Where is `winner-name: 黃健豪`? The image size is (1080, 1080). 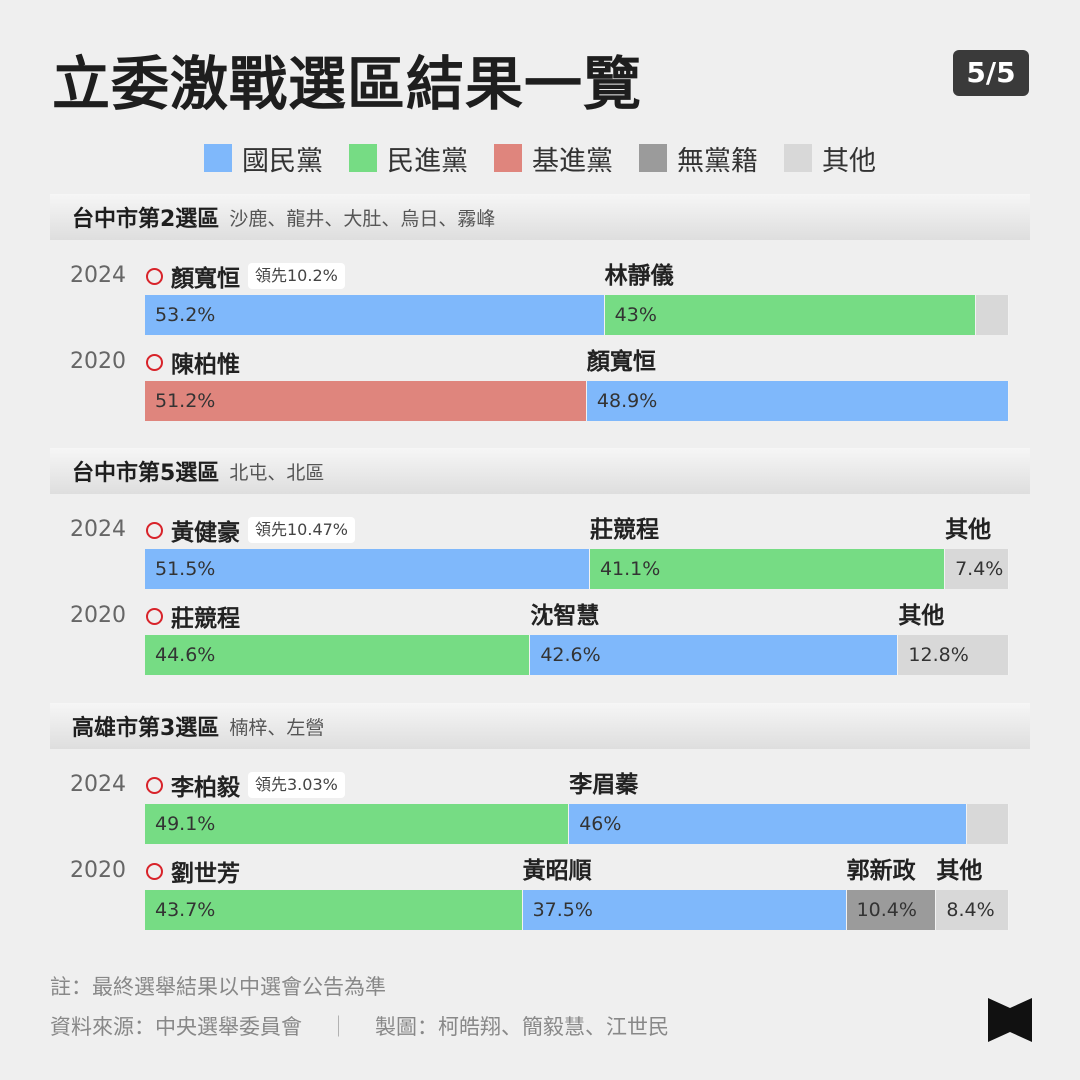
winner-name: 黃健豪 is located at coordinates (205, 533).